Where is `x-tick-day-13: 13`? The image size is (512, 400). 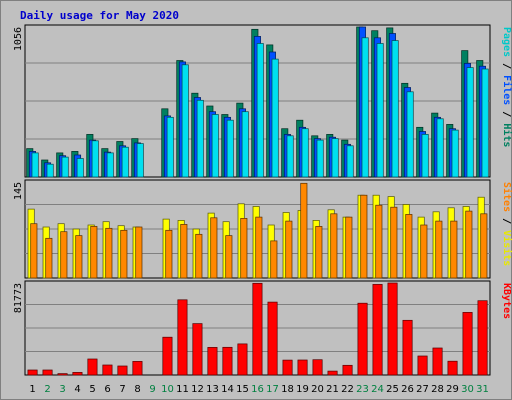
x-tick-day-13: 13 is located at coordinates (212, 389).